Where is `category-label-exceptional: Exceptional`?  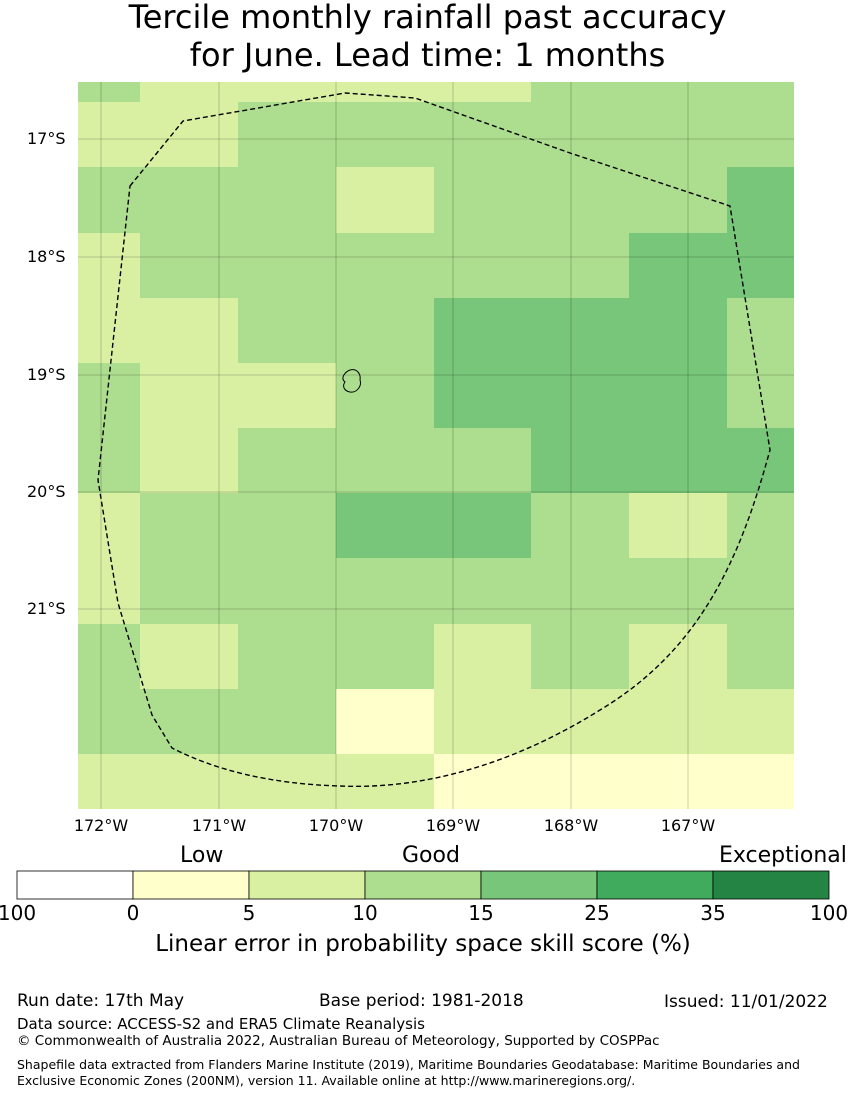 category-label-exceptional: Exceptional is located at coordinates (783, 855).